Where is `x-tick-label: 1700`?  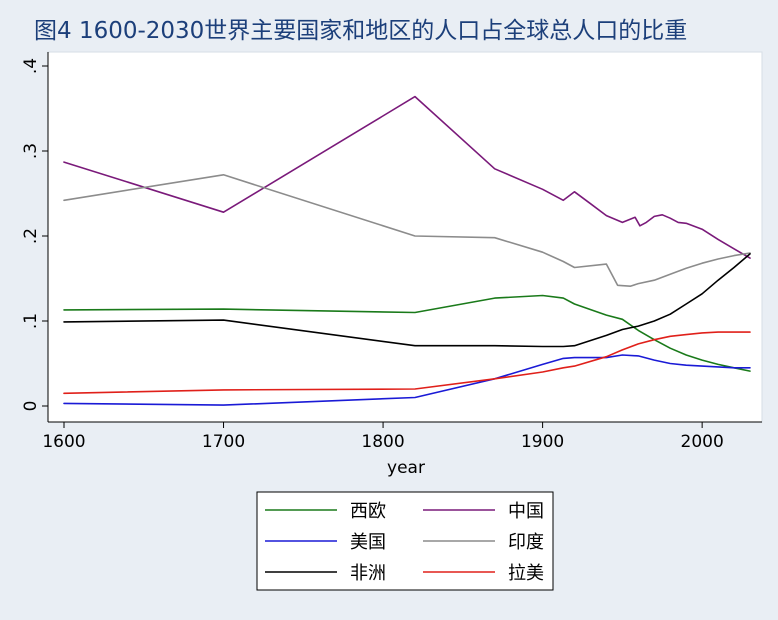
x-tick-label: 1700 is located at coordinates (223, 442).